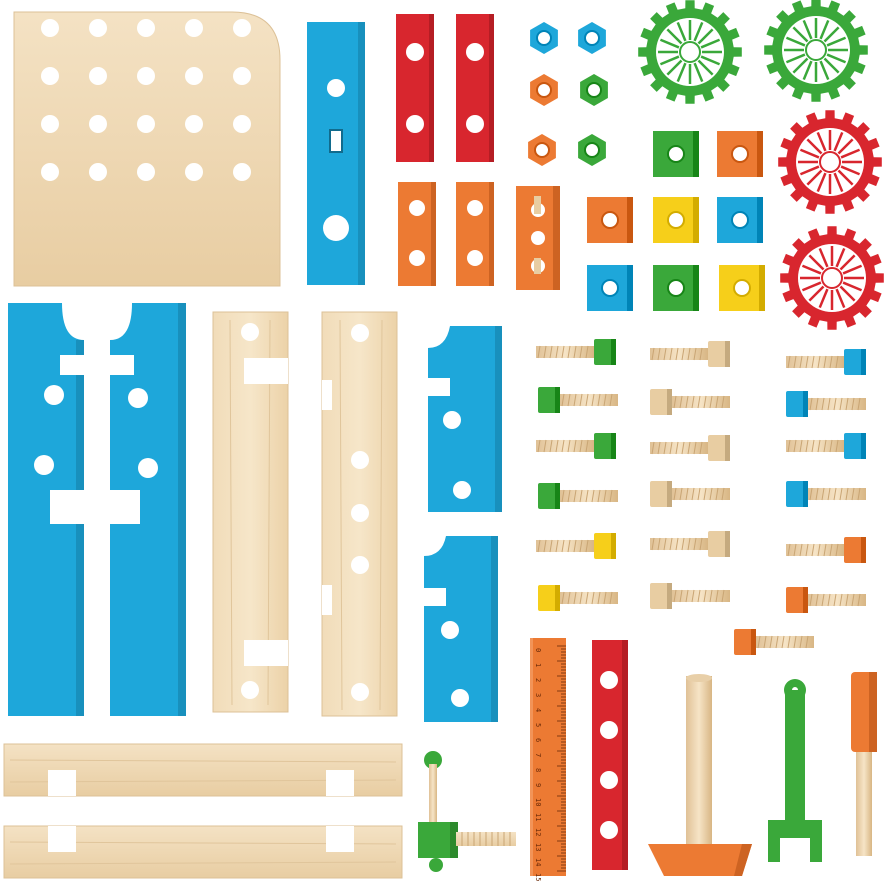  I want to click on ruler-number: 10, so click(538, 802).